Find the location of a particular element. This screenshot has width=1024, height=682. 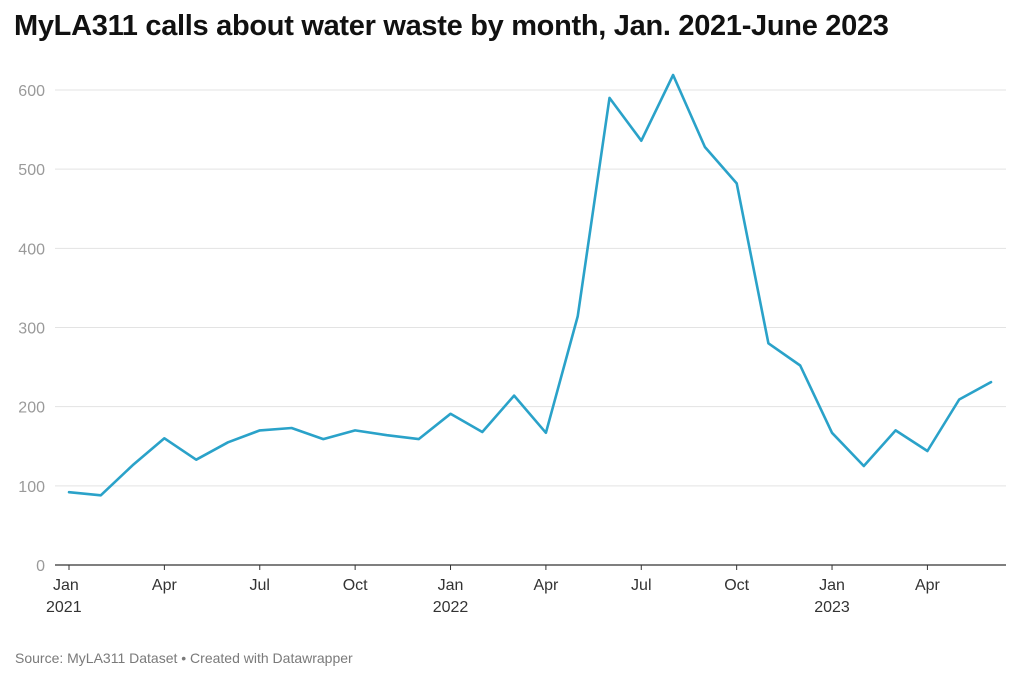

y-tick-label: 400 is located at coordinates (31, 249).